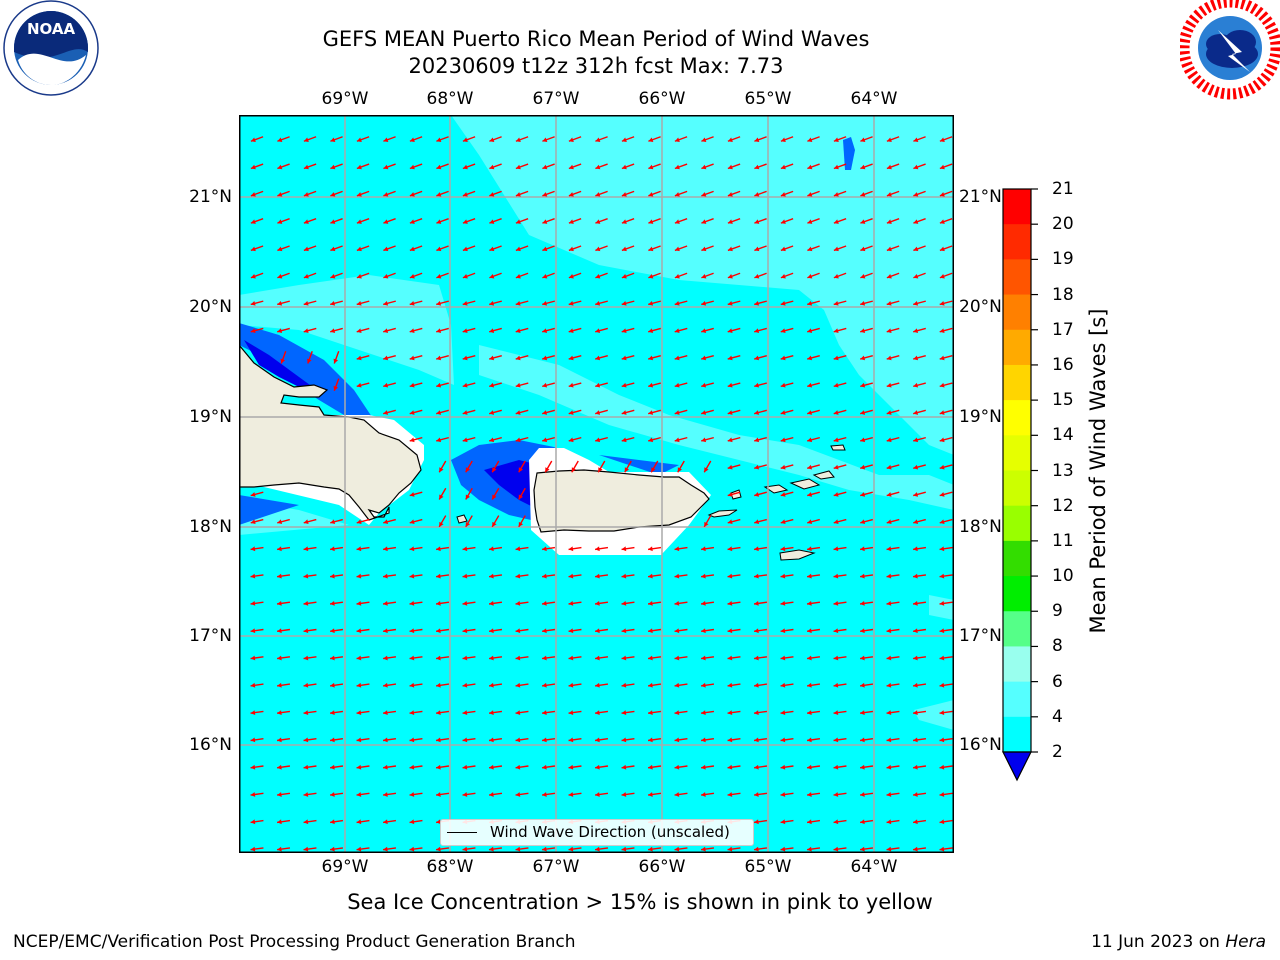  I want to click on mona-island, so click(462, 519).